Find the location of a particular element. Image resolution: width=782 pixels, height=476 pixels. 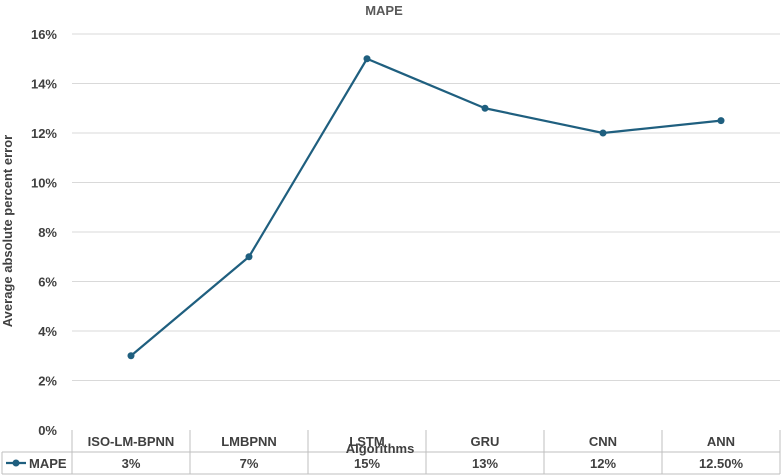

x-axis-title: Algorithms is located at coordinates (380, 448).